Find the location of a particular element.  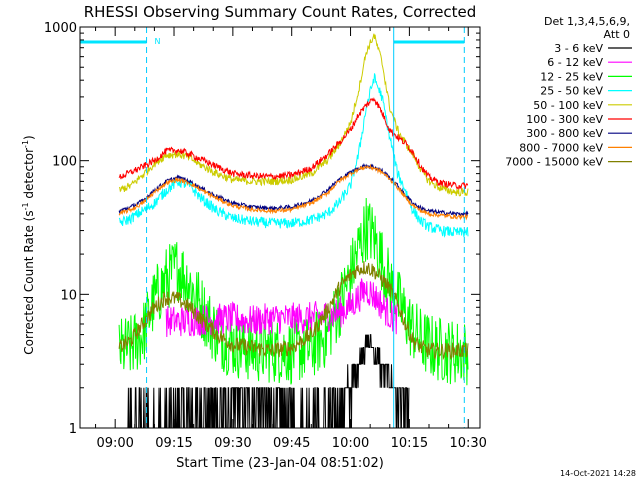

y-tick-label: 1 is located at coordinates (73, 429).